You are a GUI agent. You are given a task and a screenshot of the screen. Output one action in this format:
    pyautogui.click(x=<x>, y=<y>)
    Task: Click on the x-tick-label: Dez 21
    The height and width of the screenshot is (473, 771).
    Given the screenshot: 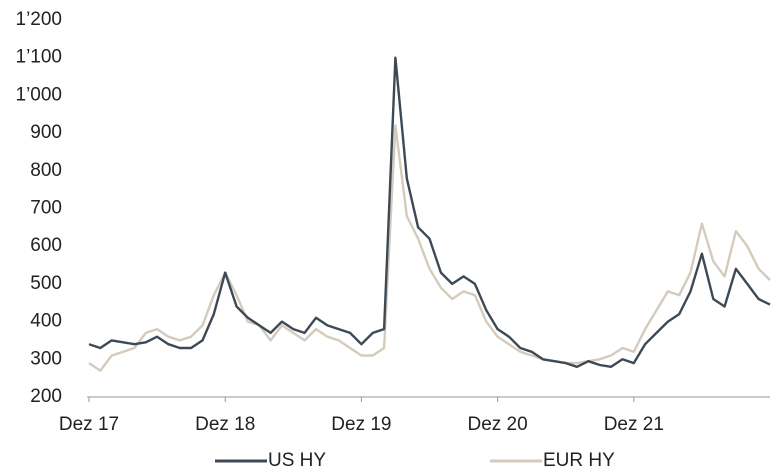 What is the action you would take?
    pyautogui.click(x=634, y=424)
    